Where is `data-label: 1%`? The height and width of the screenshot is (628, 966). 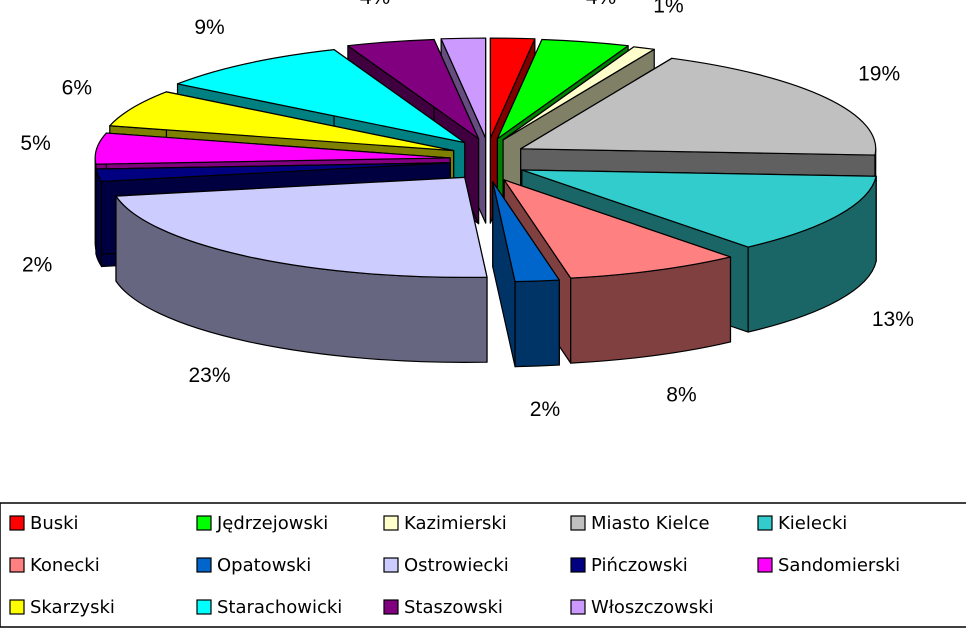
data-label: 1% is located at coordinates (668, 9).